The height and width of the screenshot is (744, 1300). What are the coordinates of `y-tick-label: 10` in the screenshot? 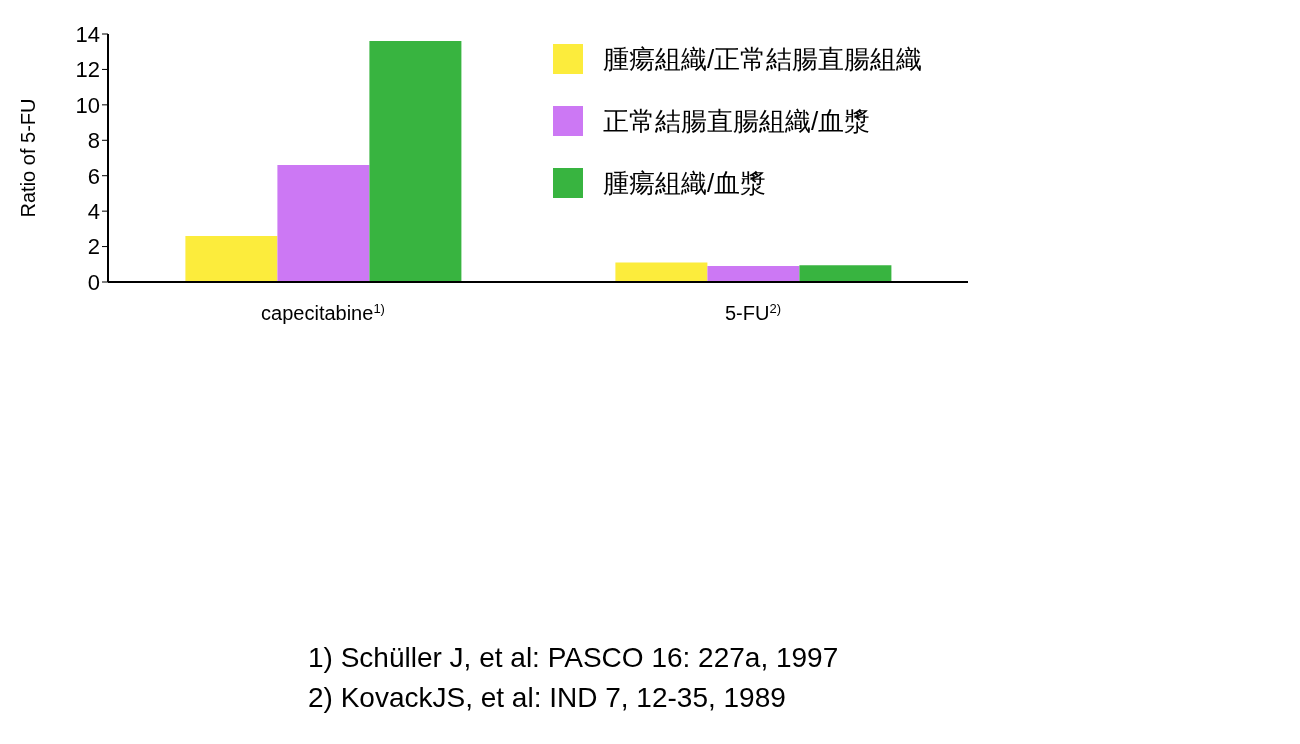 It's located at (87, 105).